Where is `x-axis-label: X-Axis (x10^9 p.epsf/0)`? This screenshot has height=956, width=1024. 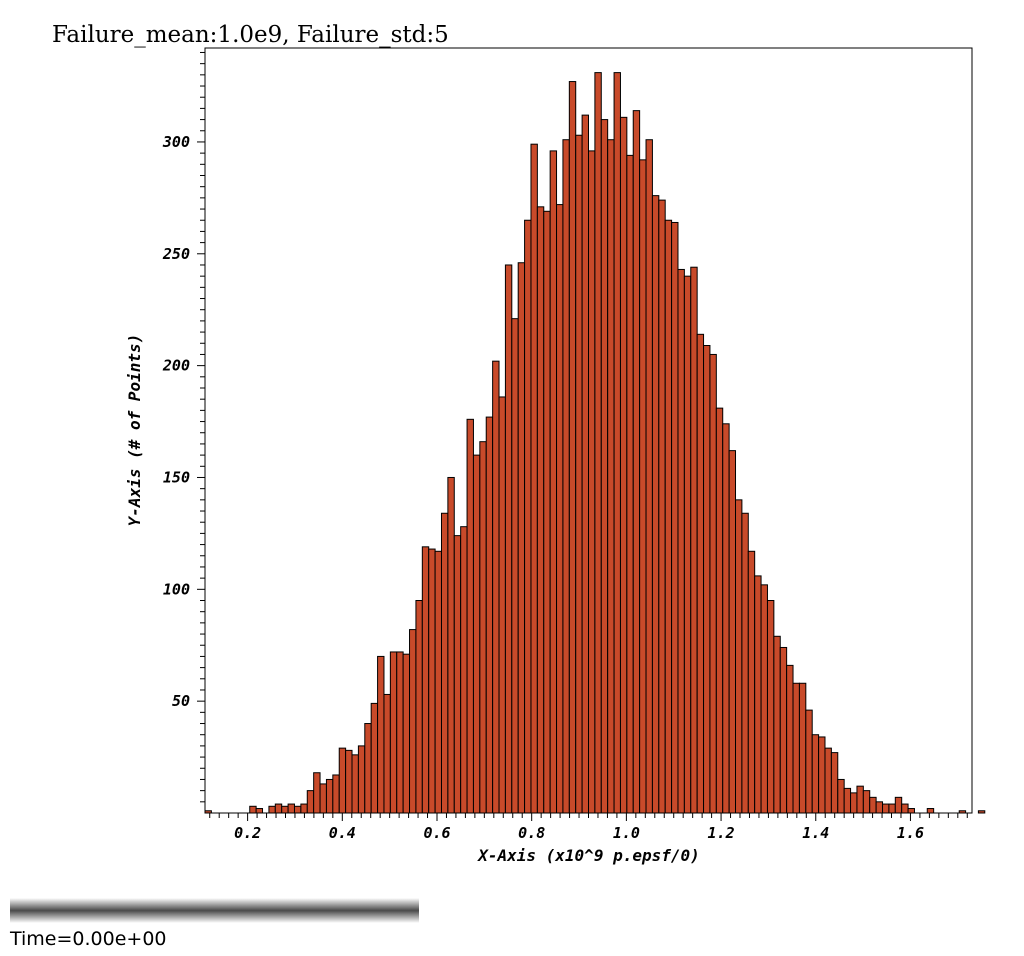
x-axis-label: X-Axis (x10^9 p.epsf/0) is located at coordinates (588, 855).